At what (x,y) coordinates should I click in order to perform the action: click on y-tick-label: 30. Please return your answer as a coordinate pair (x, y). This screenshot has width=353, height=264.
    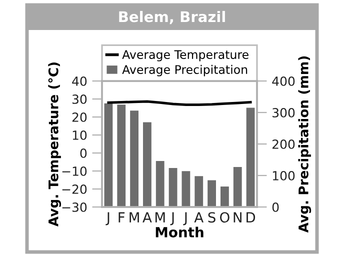
    Looking at the image, I should click on (79, 99).